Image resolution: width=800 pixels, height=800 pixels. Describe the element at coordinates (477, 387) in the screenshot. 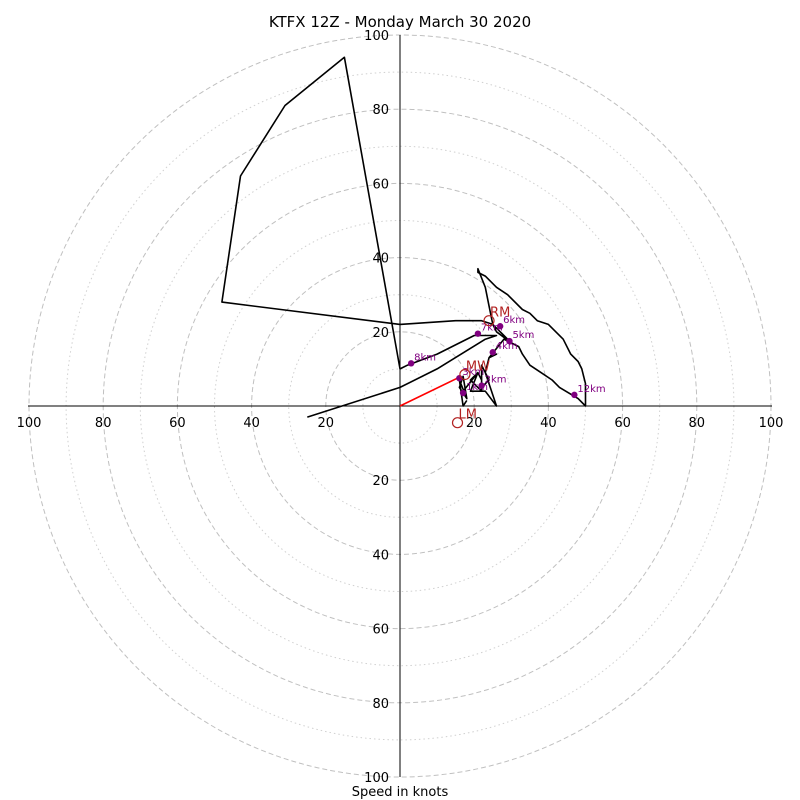

I see `height-label: 1km` at that location.